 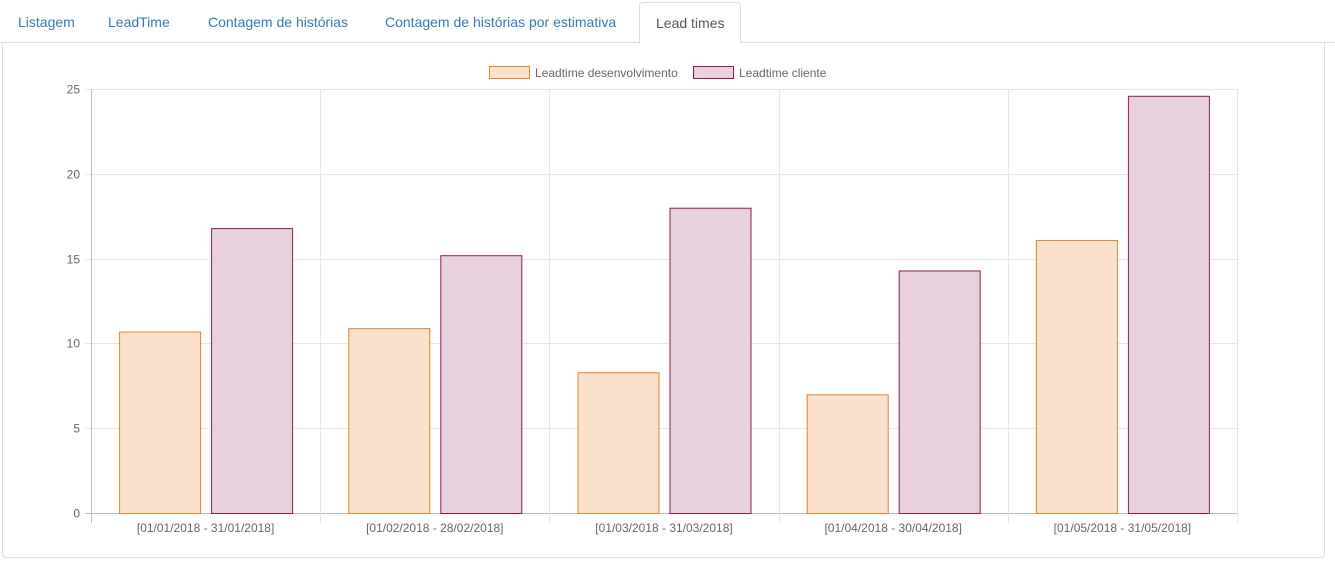 What do you see at coordinates (74, 175) in the screenshot?
I see `y-tick-label: 20` at bounding box center [74, 175].